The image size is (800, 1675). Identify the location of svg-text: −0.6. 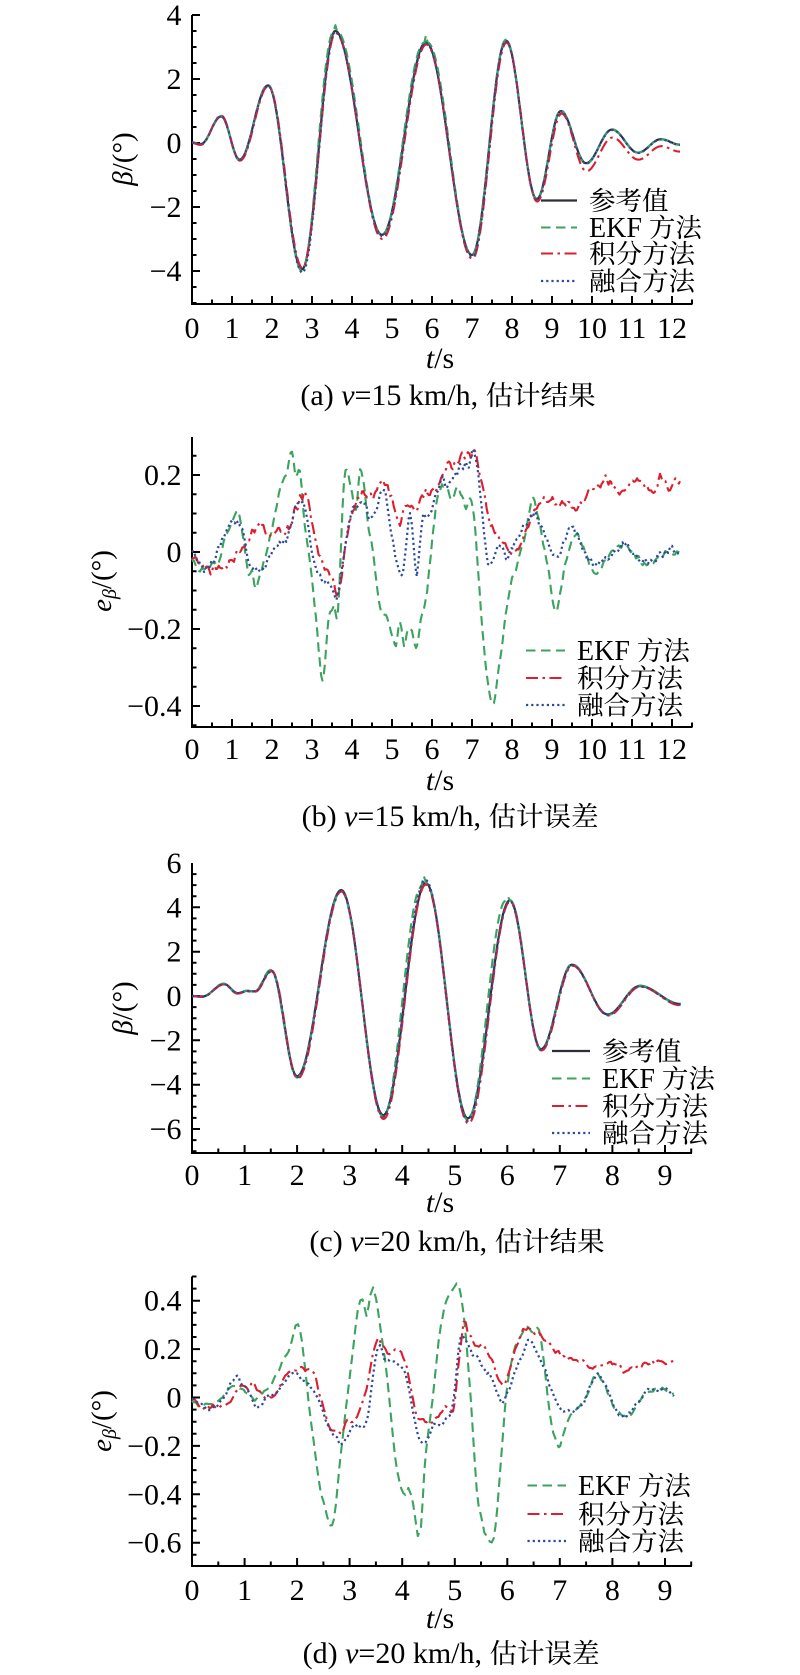
(154, 1543).